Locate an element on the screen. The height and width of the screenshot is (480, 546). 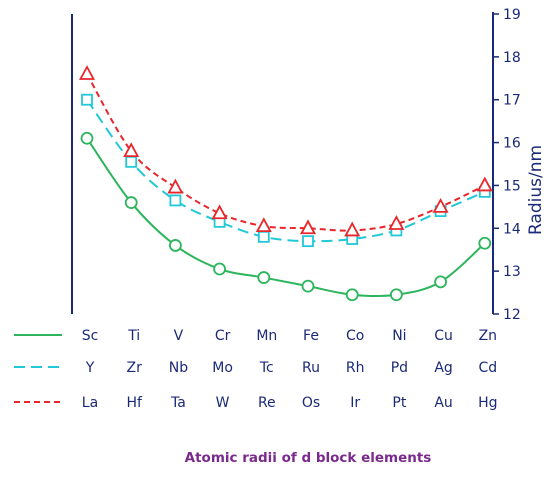
element-label-Au: Au is located at coordinates (443, 403).